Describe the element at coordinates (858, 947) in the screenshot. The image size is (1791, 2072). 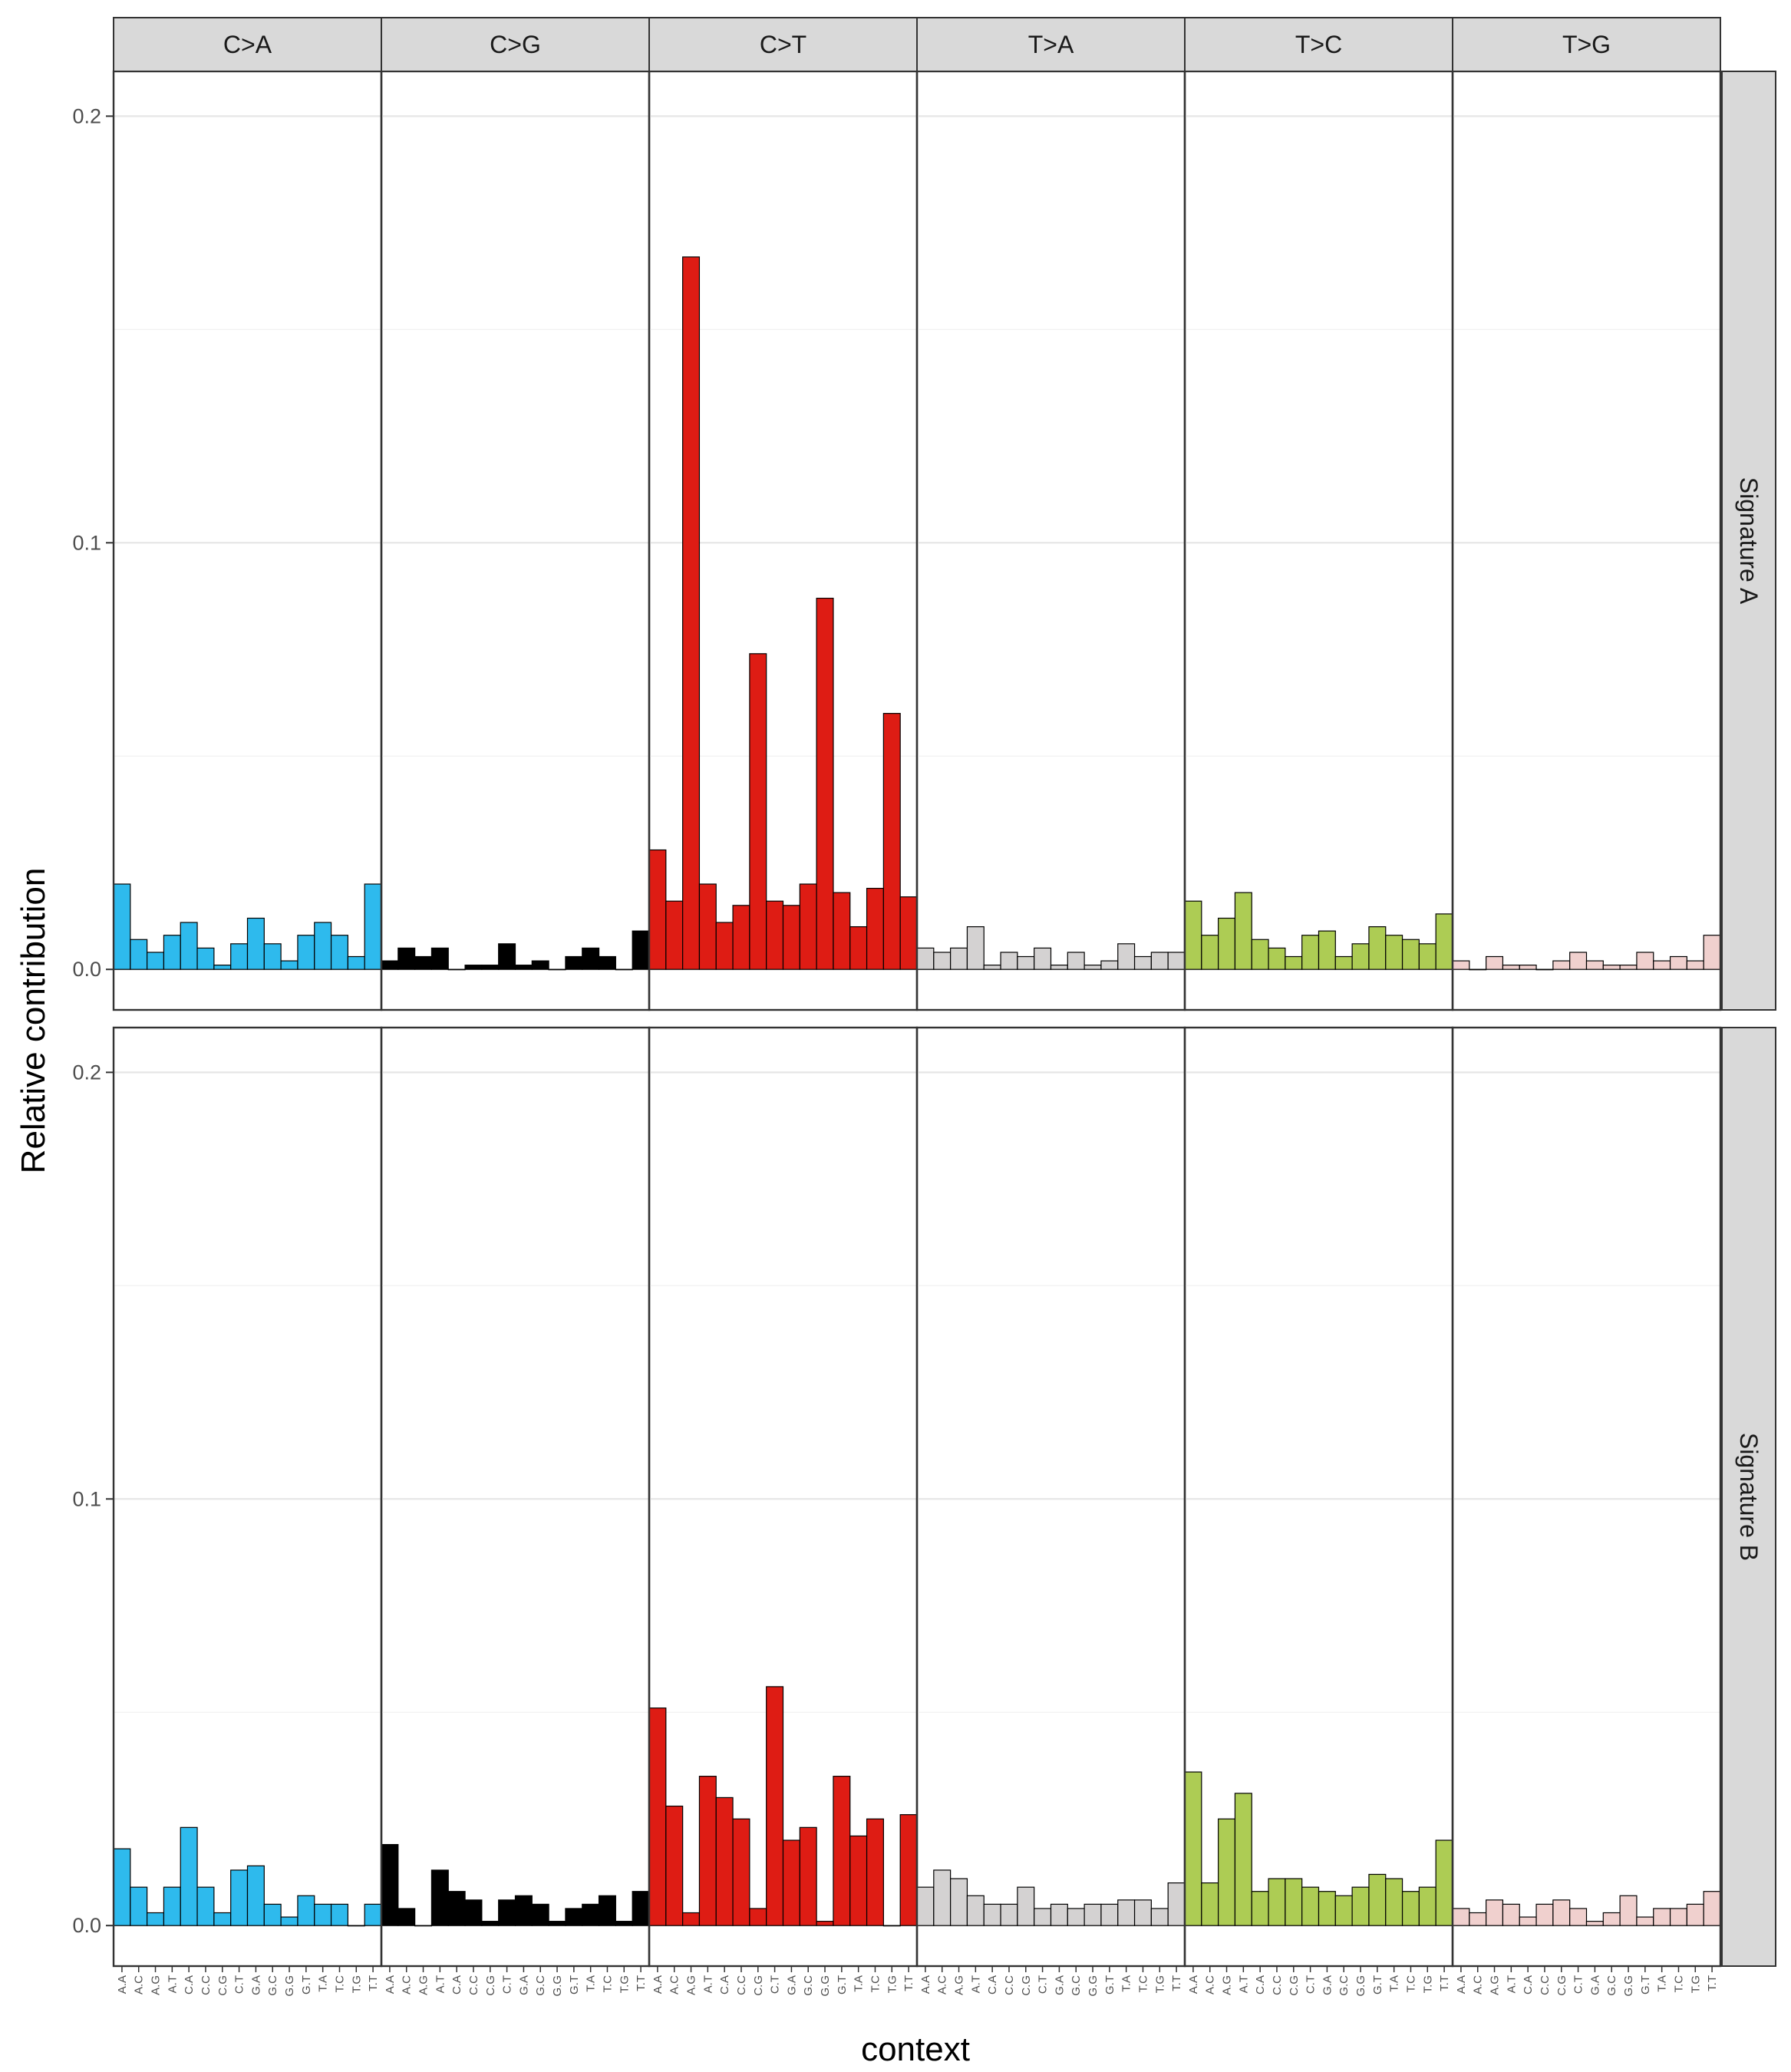
I see `bar-C>T-T.A` at that location.